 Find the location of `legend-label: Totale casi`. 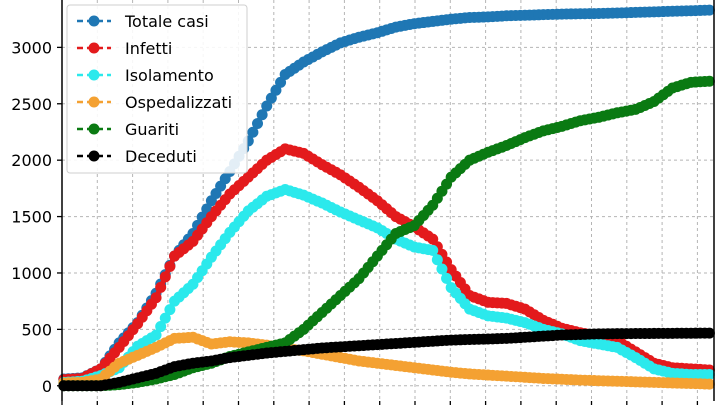

legend-label: Totale casi is located at coordinates (166, 21).